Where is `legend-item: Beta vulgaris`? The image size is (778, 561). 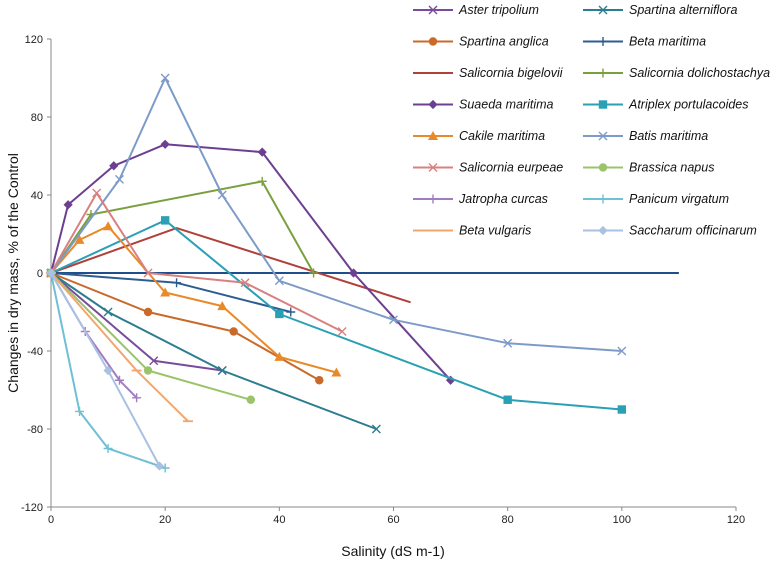 legend-item: Beta vulgaris is located at coordinates (472, 231).